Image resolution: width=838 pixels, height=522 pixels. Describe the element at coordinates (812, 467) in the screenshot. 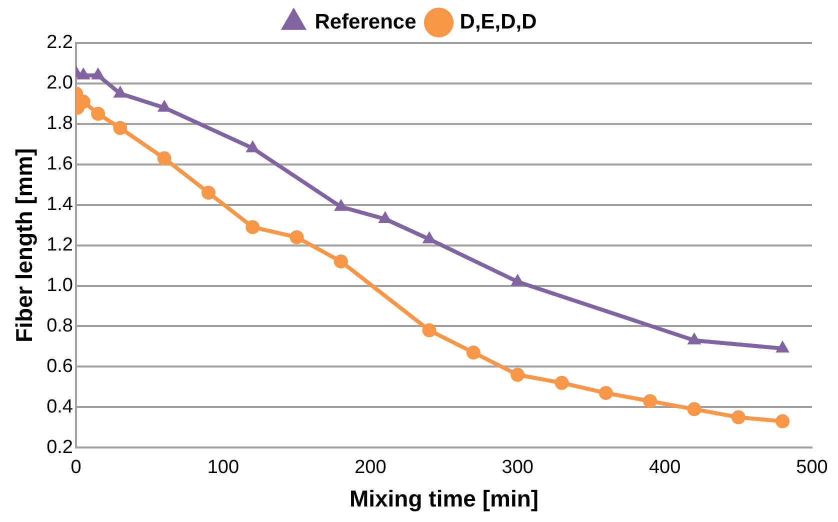

I see `x-tick-label: 500` at that location.